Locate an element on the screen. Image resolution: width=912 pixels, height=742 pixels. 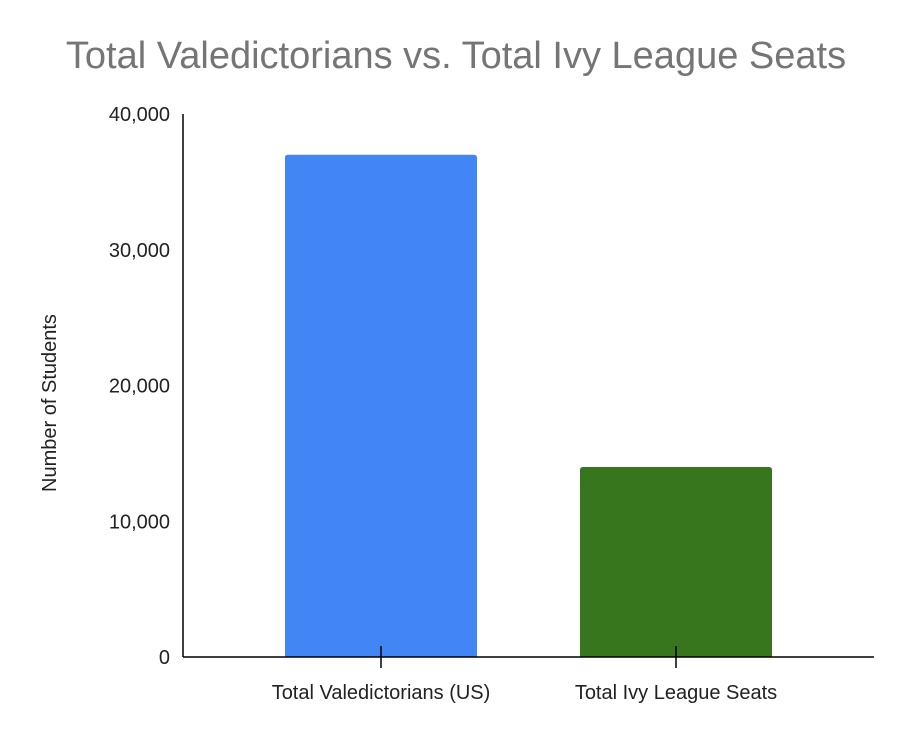
x-tick-label: Total Ivy League Seats is located at coordinates (676, 693).